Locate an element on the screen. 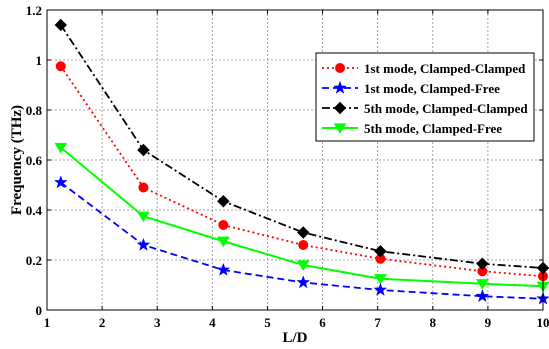  legend-marker is located at coordinates (340, 68).